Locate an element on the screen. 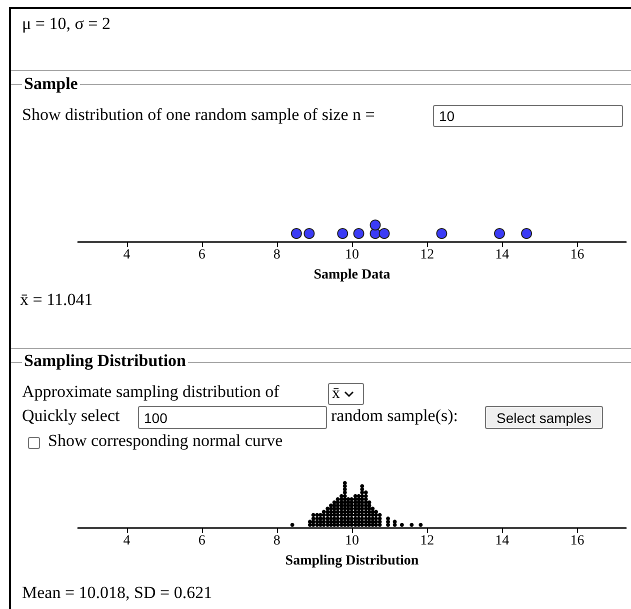 This screenshot has width=631, height=609. text: μ = 10, σ = 2 is located at coordinates (66, 24).